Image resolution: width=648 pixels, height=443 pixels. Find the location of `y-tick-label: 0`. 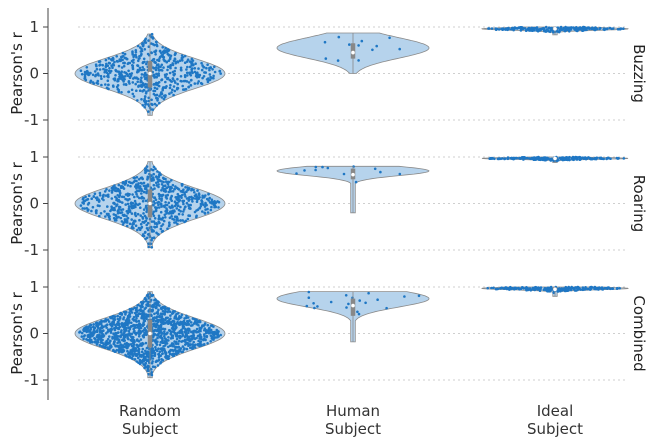

y-tick-label: 0 is located at coordinates (34, 204).